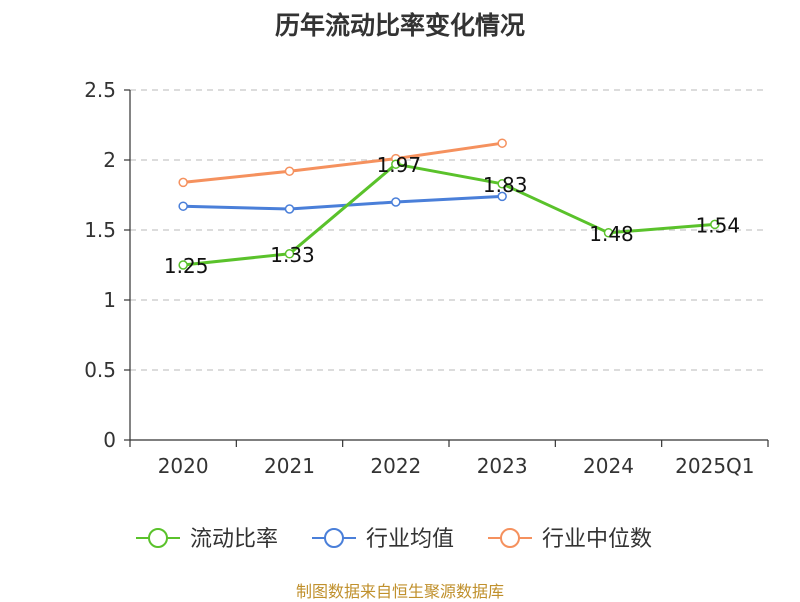 This screenshot has width=800, height=602. I want to click on y-tick-label: 2.5, so click(100, 90).